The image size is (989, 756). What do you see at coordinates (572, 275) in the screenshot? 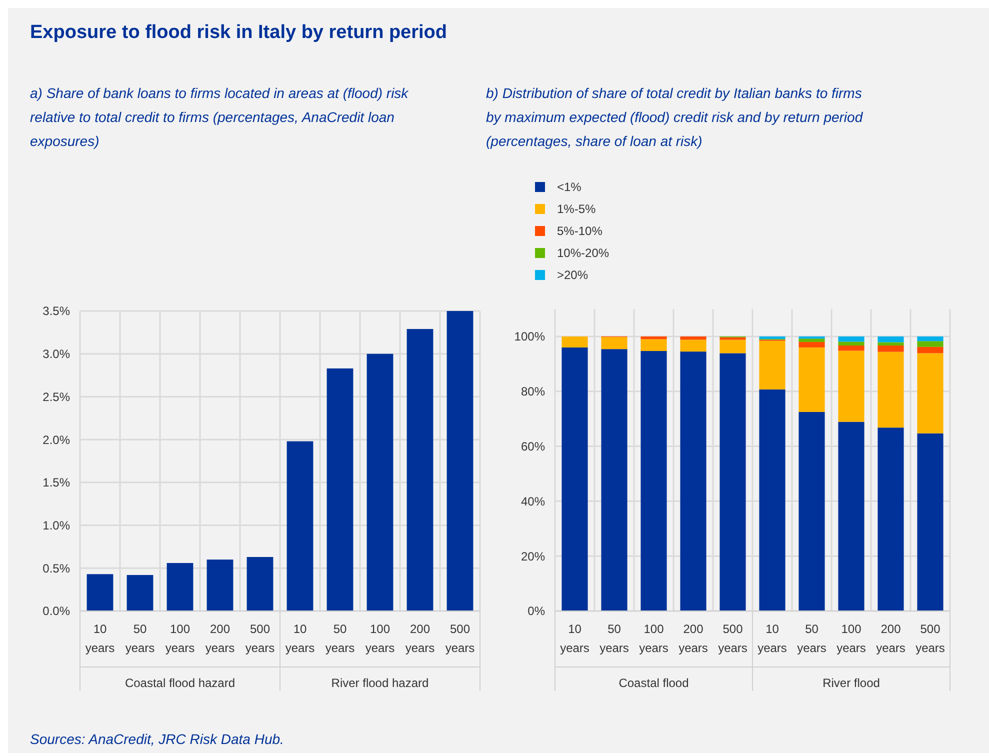
I see `legend-label: >20%` at bounding box center [572, 275].